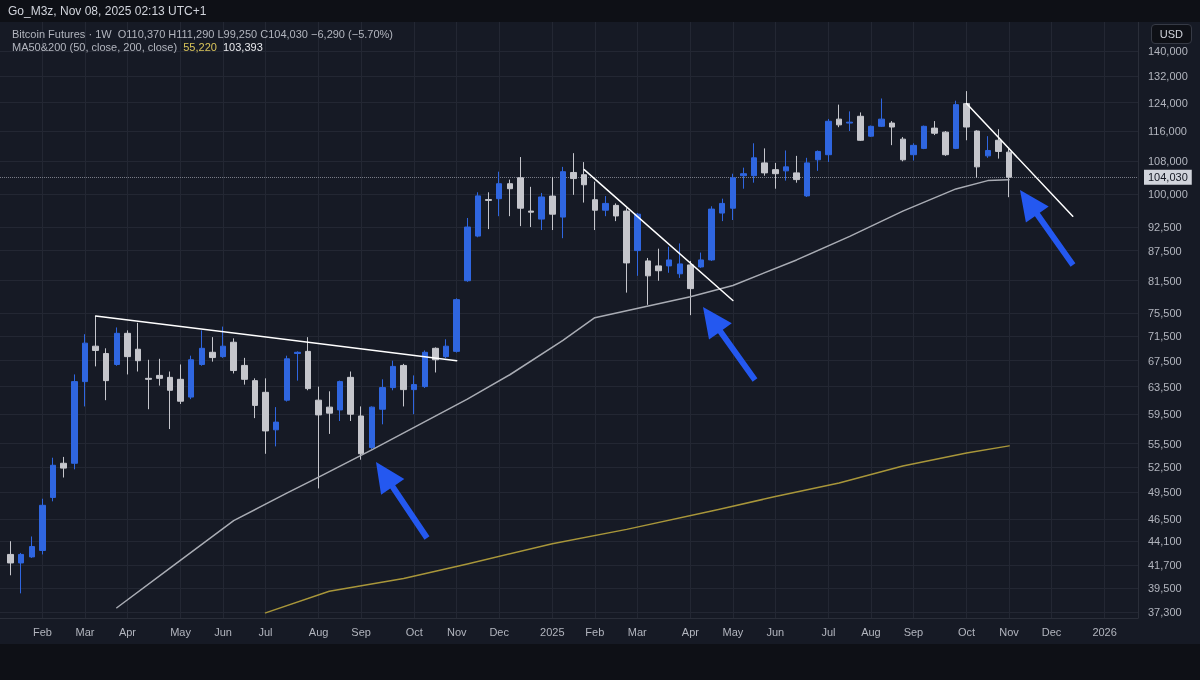 This screenshot has height=680, width=1200. Describe the element at coordinates (1165, 564) in the screenshot. I see `y-tick-label: 41,700` at that location.